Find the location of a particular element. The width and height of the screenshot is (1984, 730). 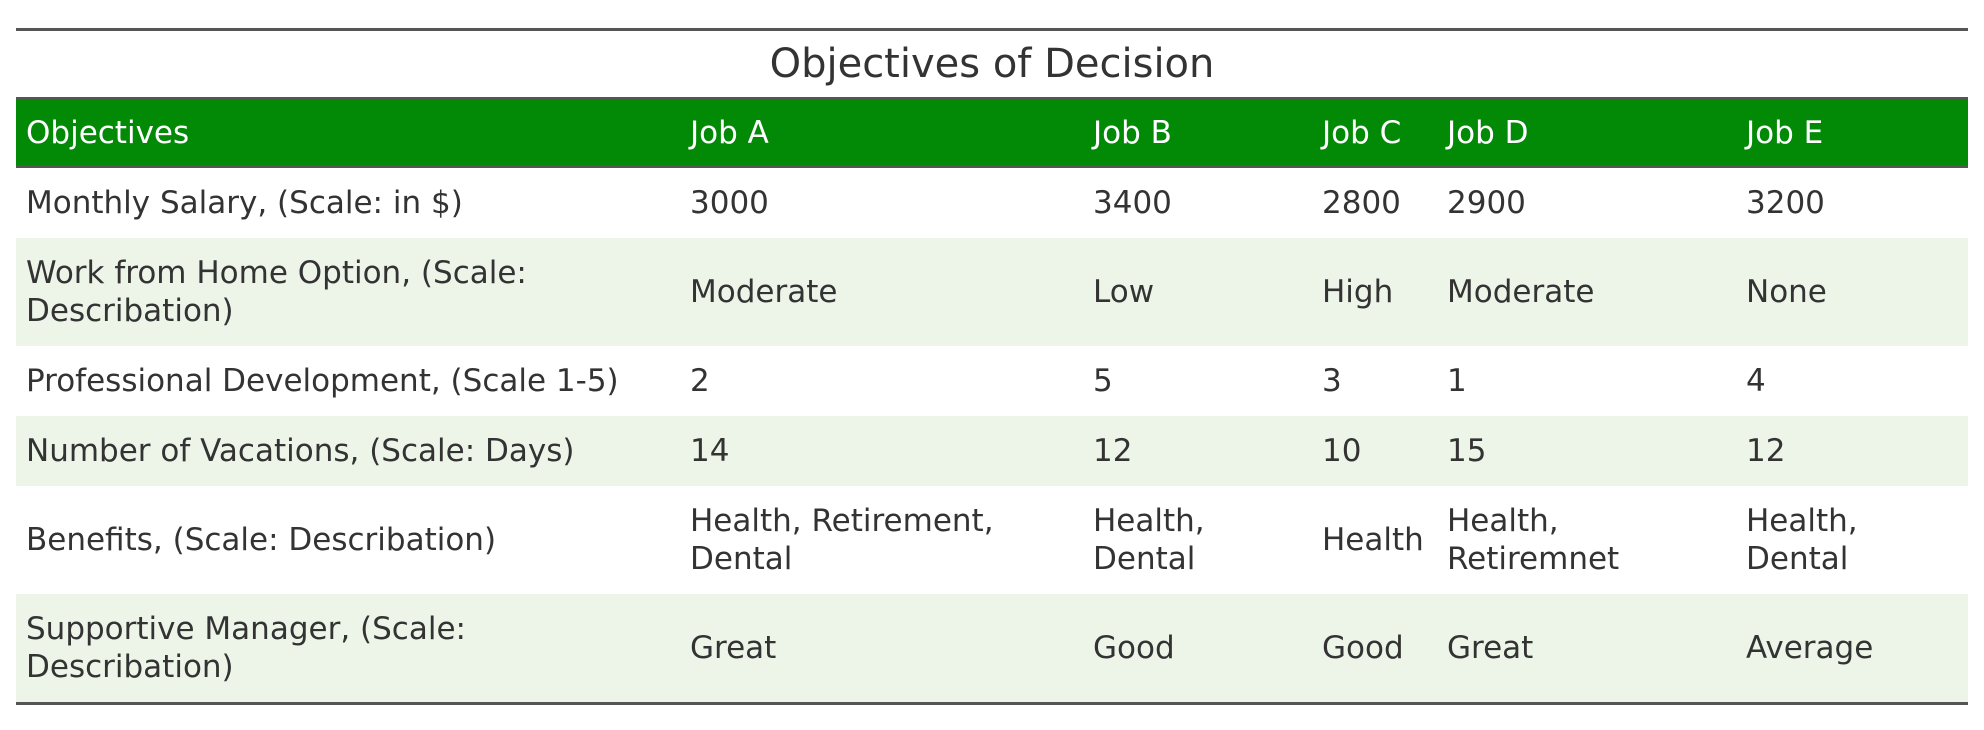

column-header-job-e: Job E is located at coordinates (1785, 132).